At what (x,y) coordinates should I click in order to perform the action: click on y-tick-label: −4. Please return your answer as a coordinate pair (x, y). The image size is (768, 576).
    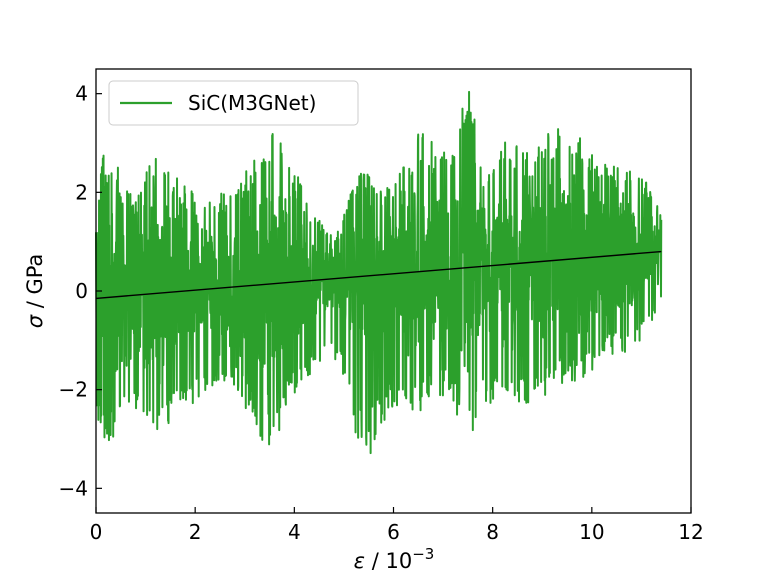
    Looking at the image, I should click on (73, 488).